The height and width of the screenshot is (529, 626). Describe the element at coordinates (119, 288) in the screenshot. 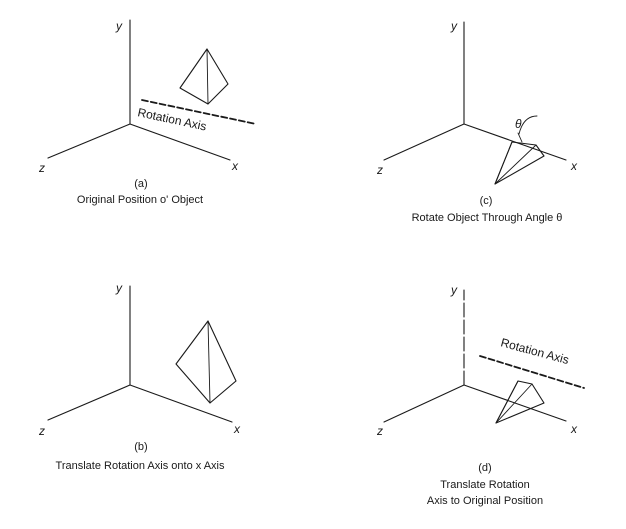

I see `panel-b-y-label: y` at that location.